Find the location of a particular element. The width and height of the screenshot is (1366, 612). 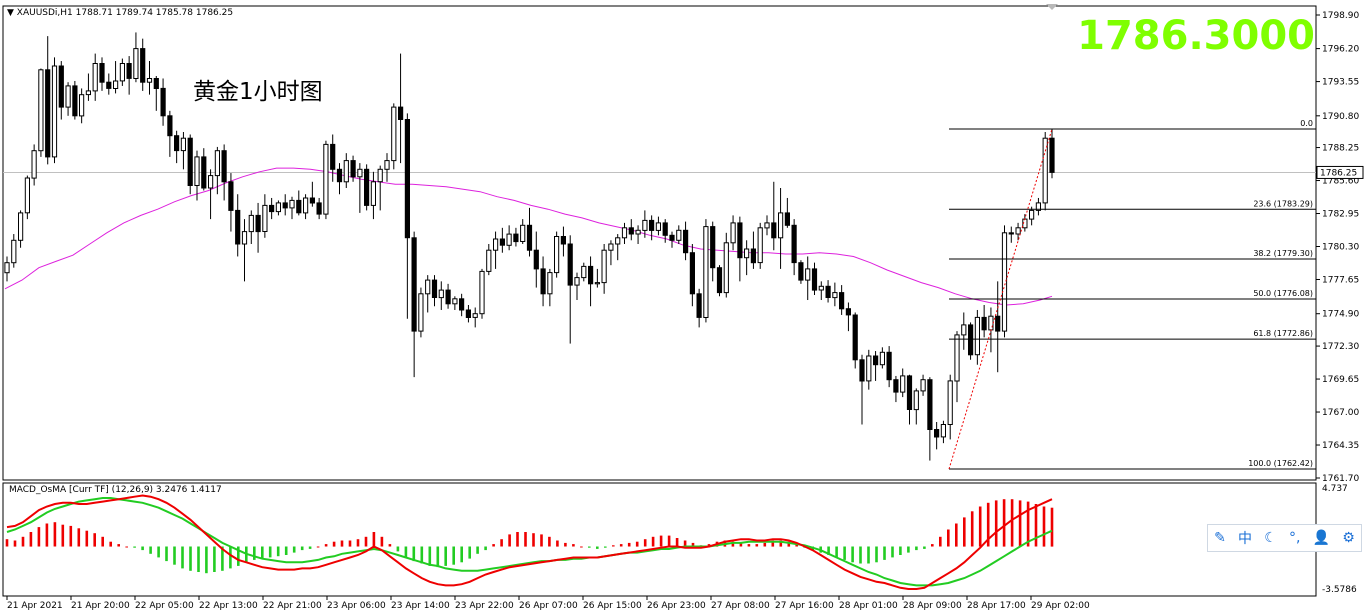

user-icon: 👤 is located at coordinates (1321, 538).